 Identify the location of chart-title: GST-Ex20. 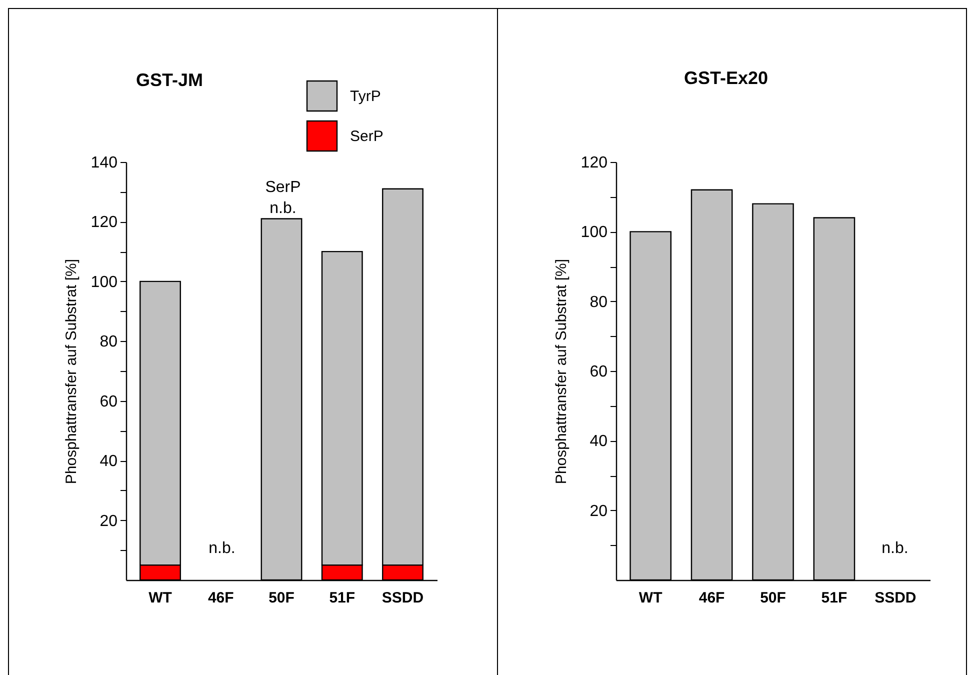
(726, 78).